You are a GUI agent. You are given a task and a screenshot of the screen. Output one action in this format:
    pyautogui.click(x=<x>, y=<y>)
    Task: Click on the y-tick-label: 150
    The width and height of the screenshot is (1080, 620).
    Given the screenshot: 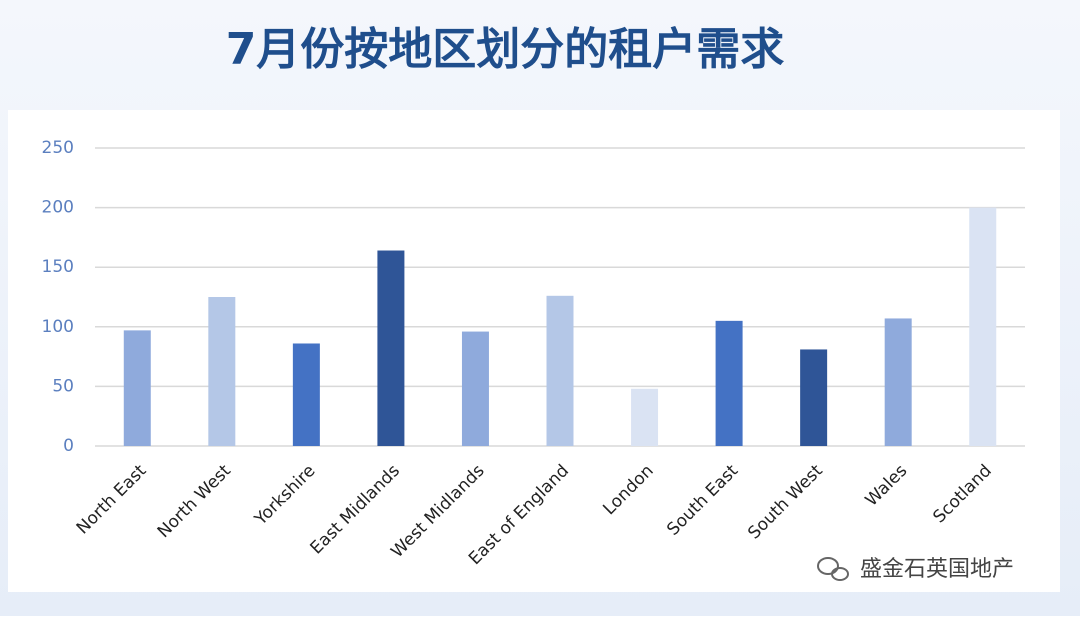 What is the action you would take?
    pyautogui.click(x=58, y=267)
    